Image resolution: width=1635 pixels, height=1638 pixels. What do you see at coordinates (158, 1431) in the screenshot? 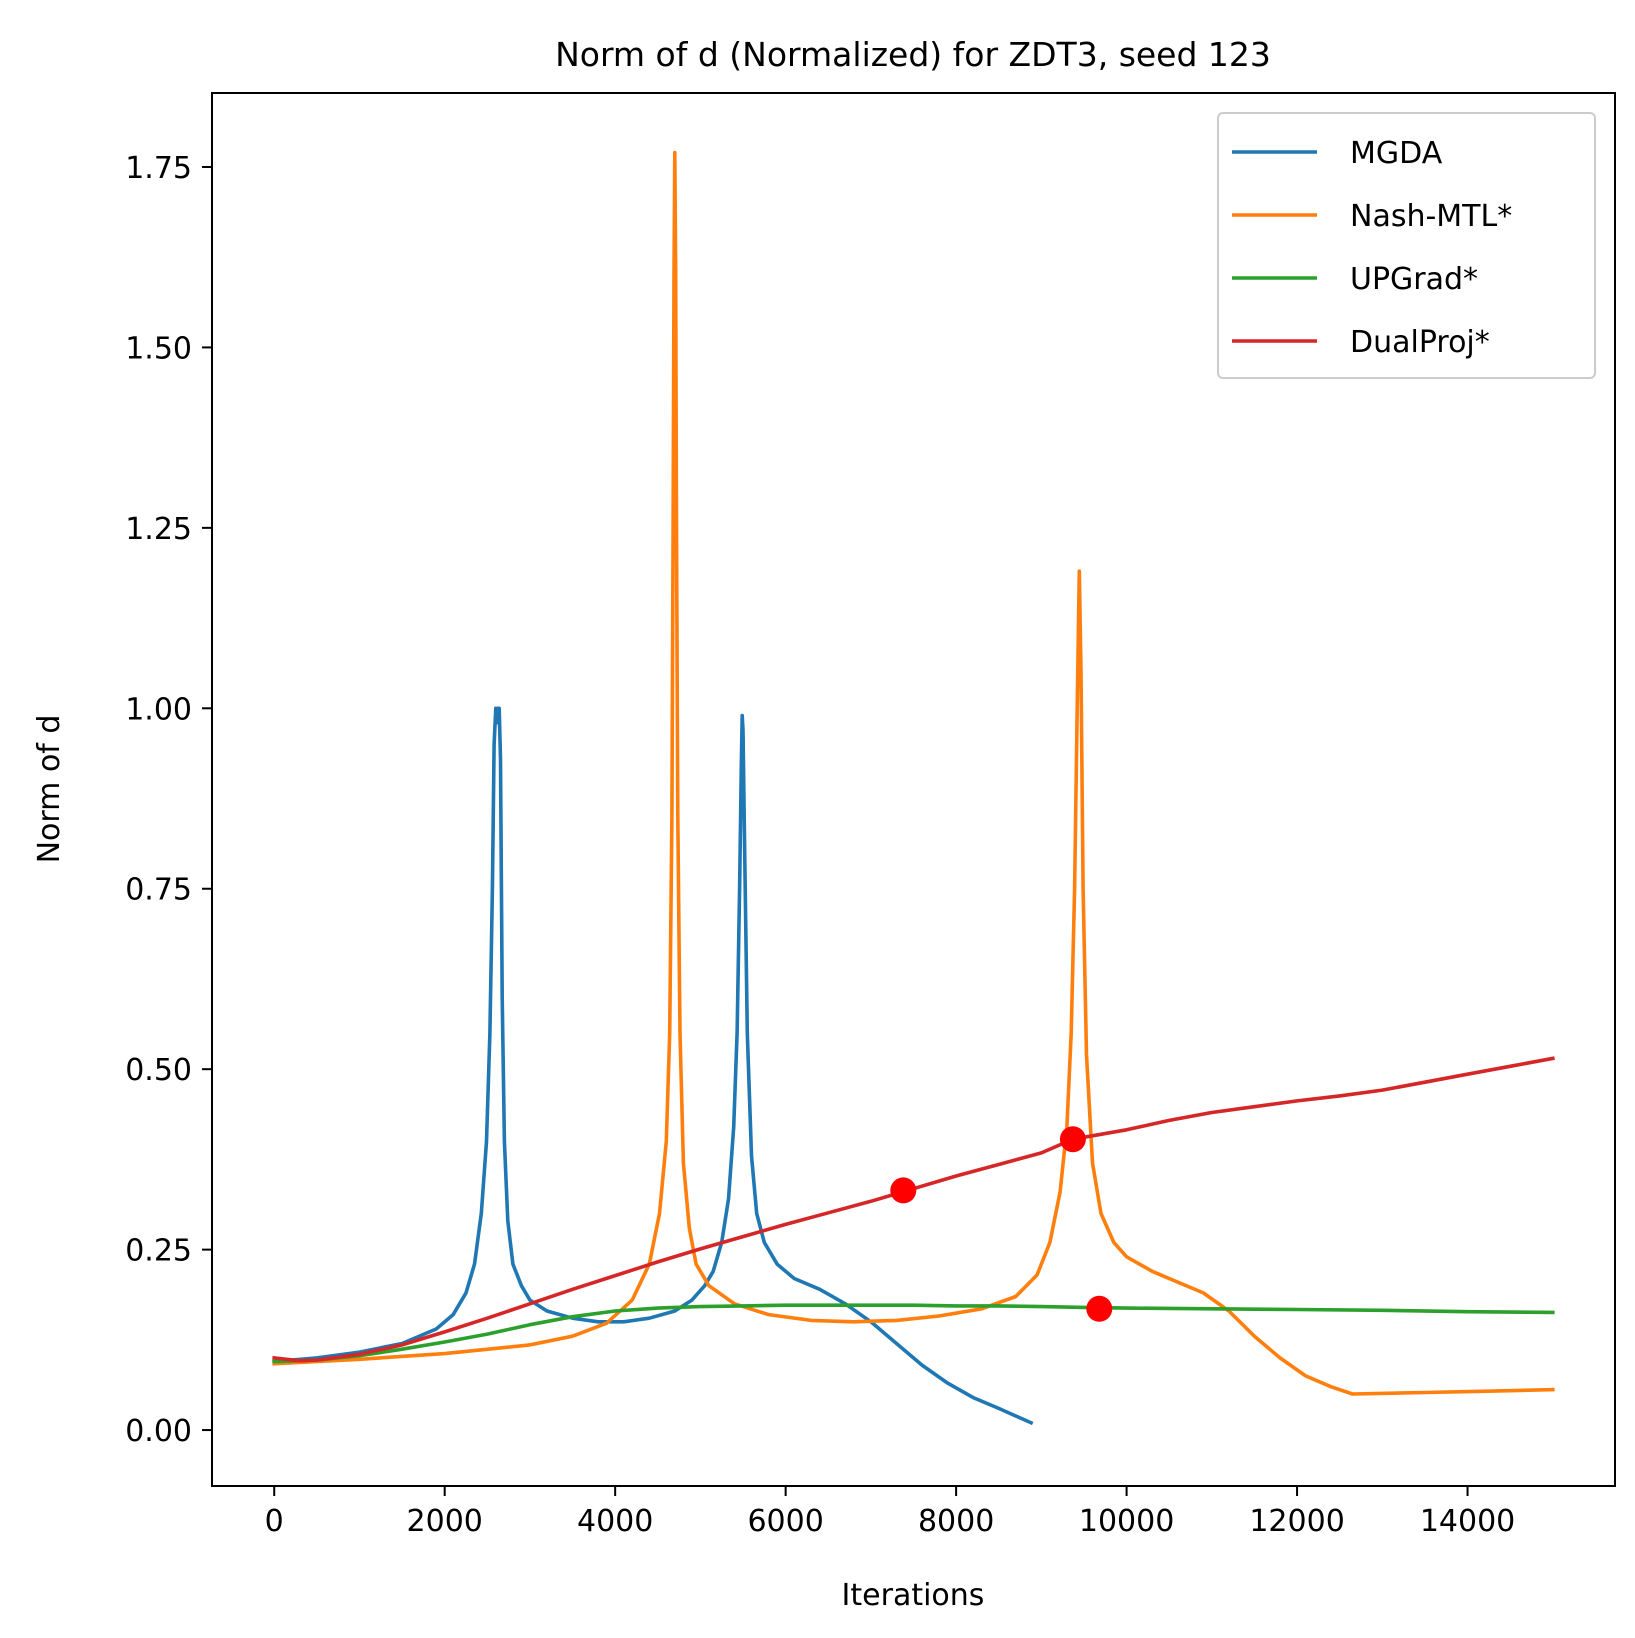
I see `y-tick-label: 0.00` at bounding box center [158, 1431].